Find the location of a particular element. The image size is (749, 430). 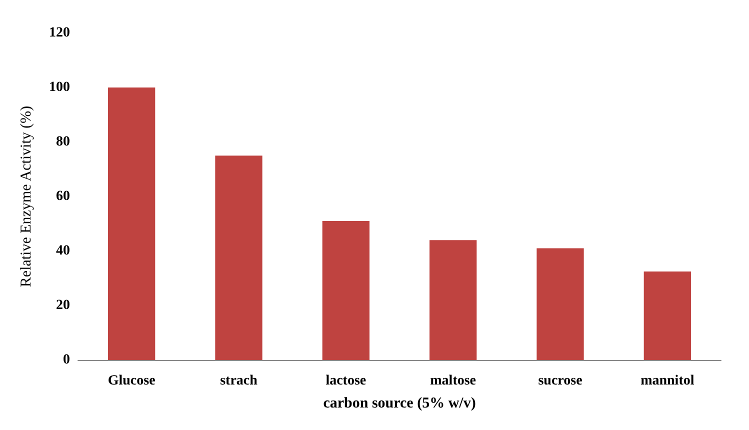

x-axis-title: carbon source (5% w/v) is located at coordinates (399, 404).